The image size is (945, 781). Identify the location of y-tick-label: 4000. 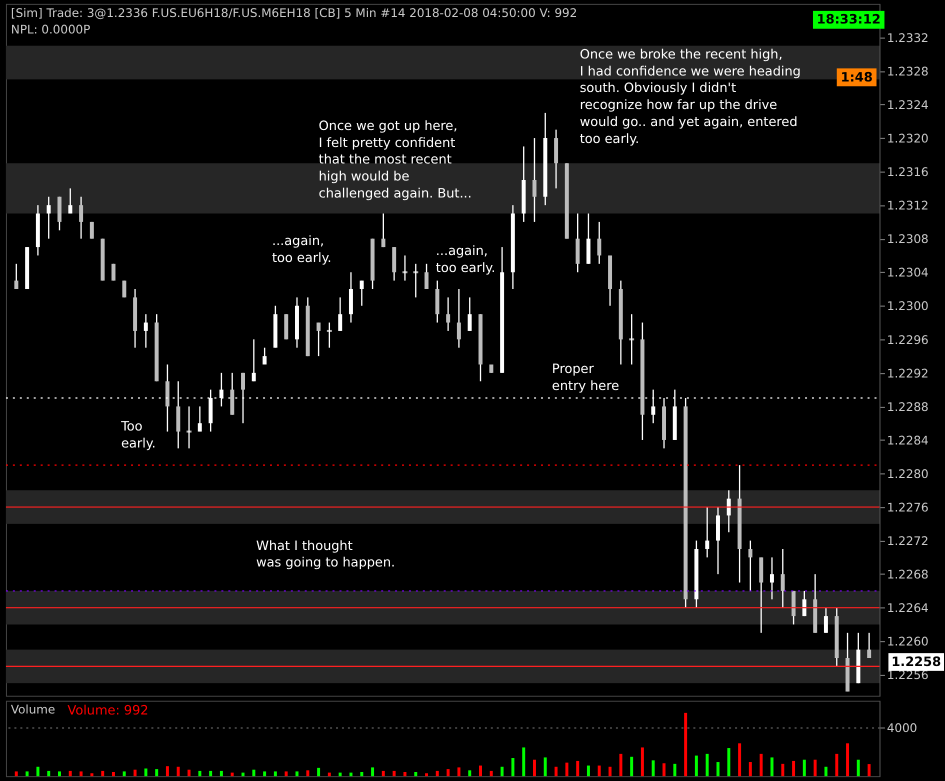
(902, 727).